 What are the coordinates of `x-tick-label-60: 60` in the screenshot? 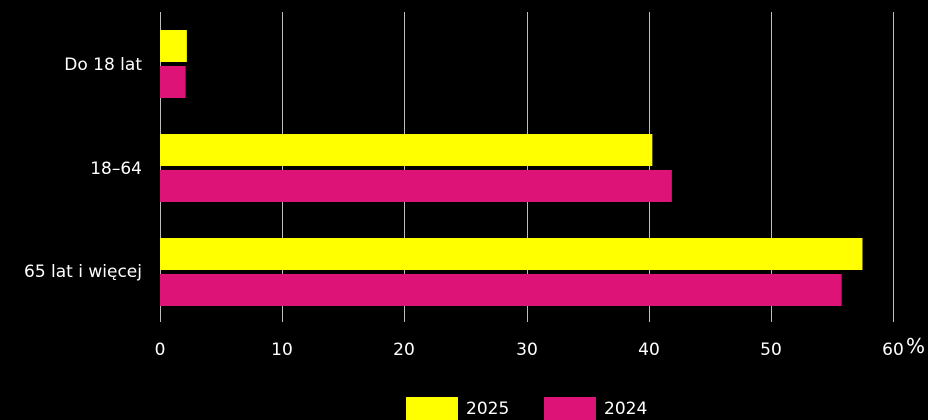 It's located at (893, 350).